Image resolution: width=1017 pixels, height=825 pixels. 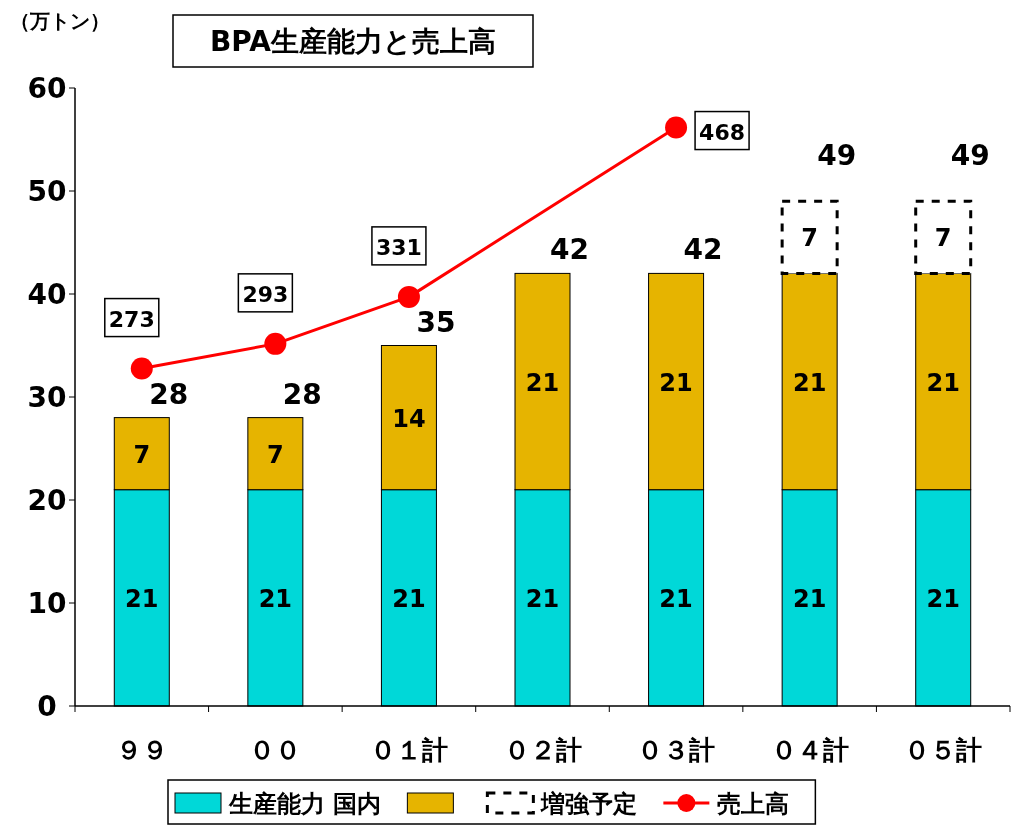 I want to click on y-tick-label: 60, so click(x=47, y=88).